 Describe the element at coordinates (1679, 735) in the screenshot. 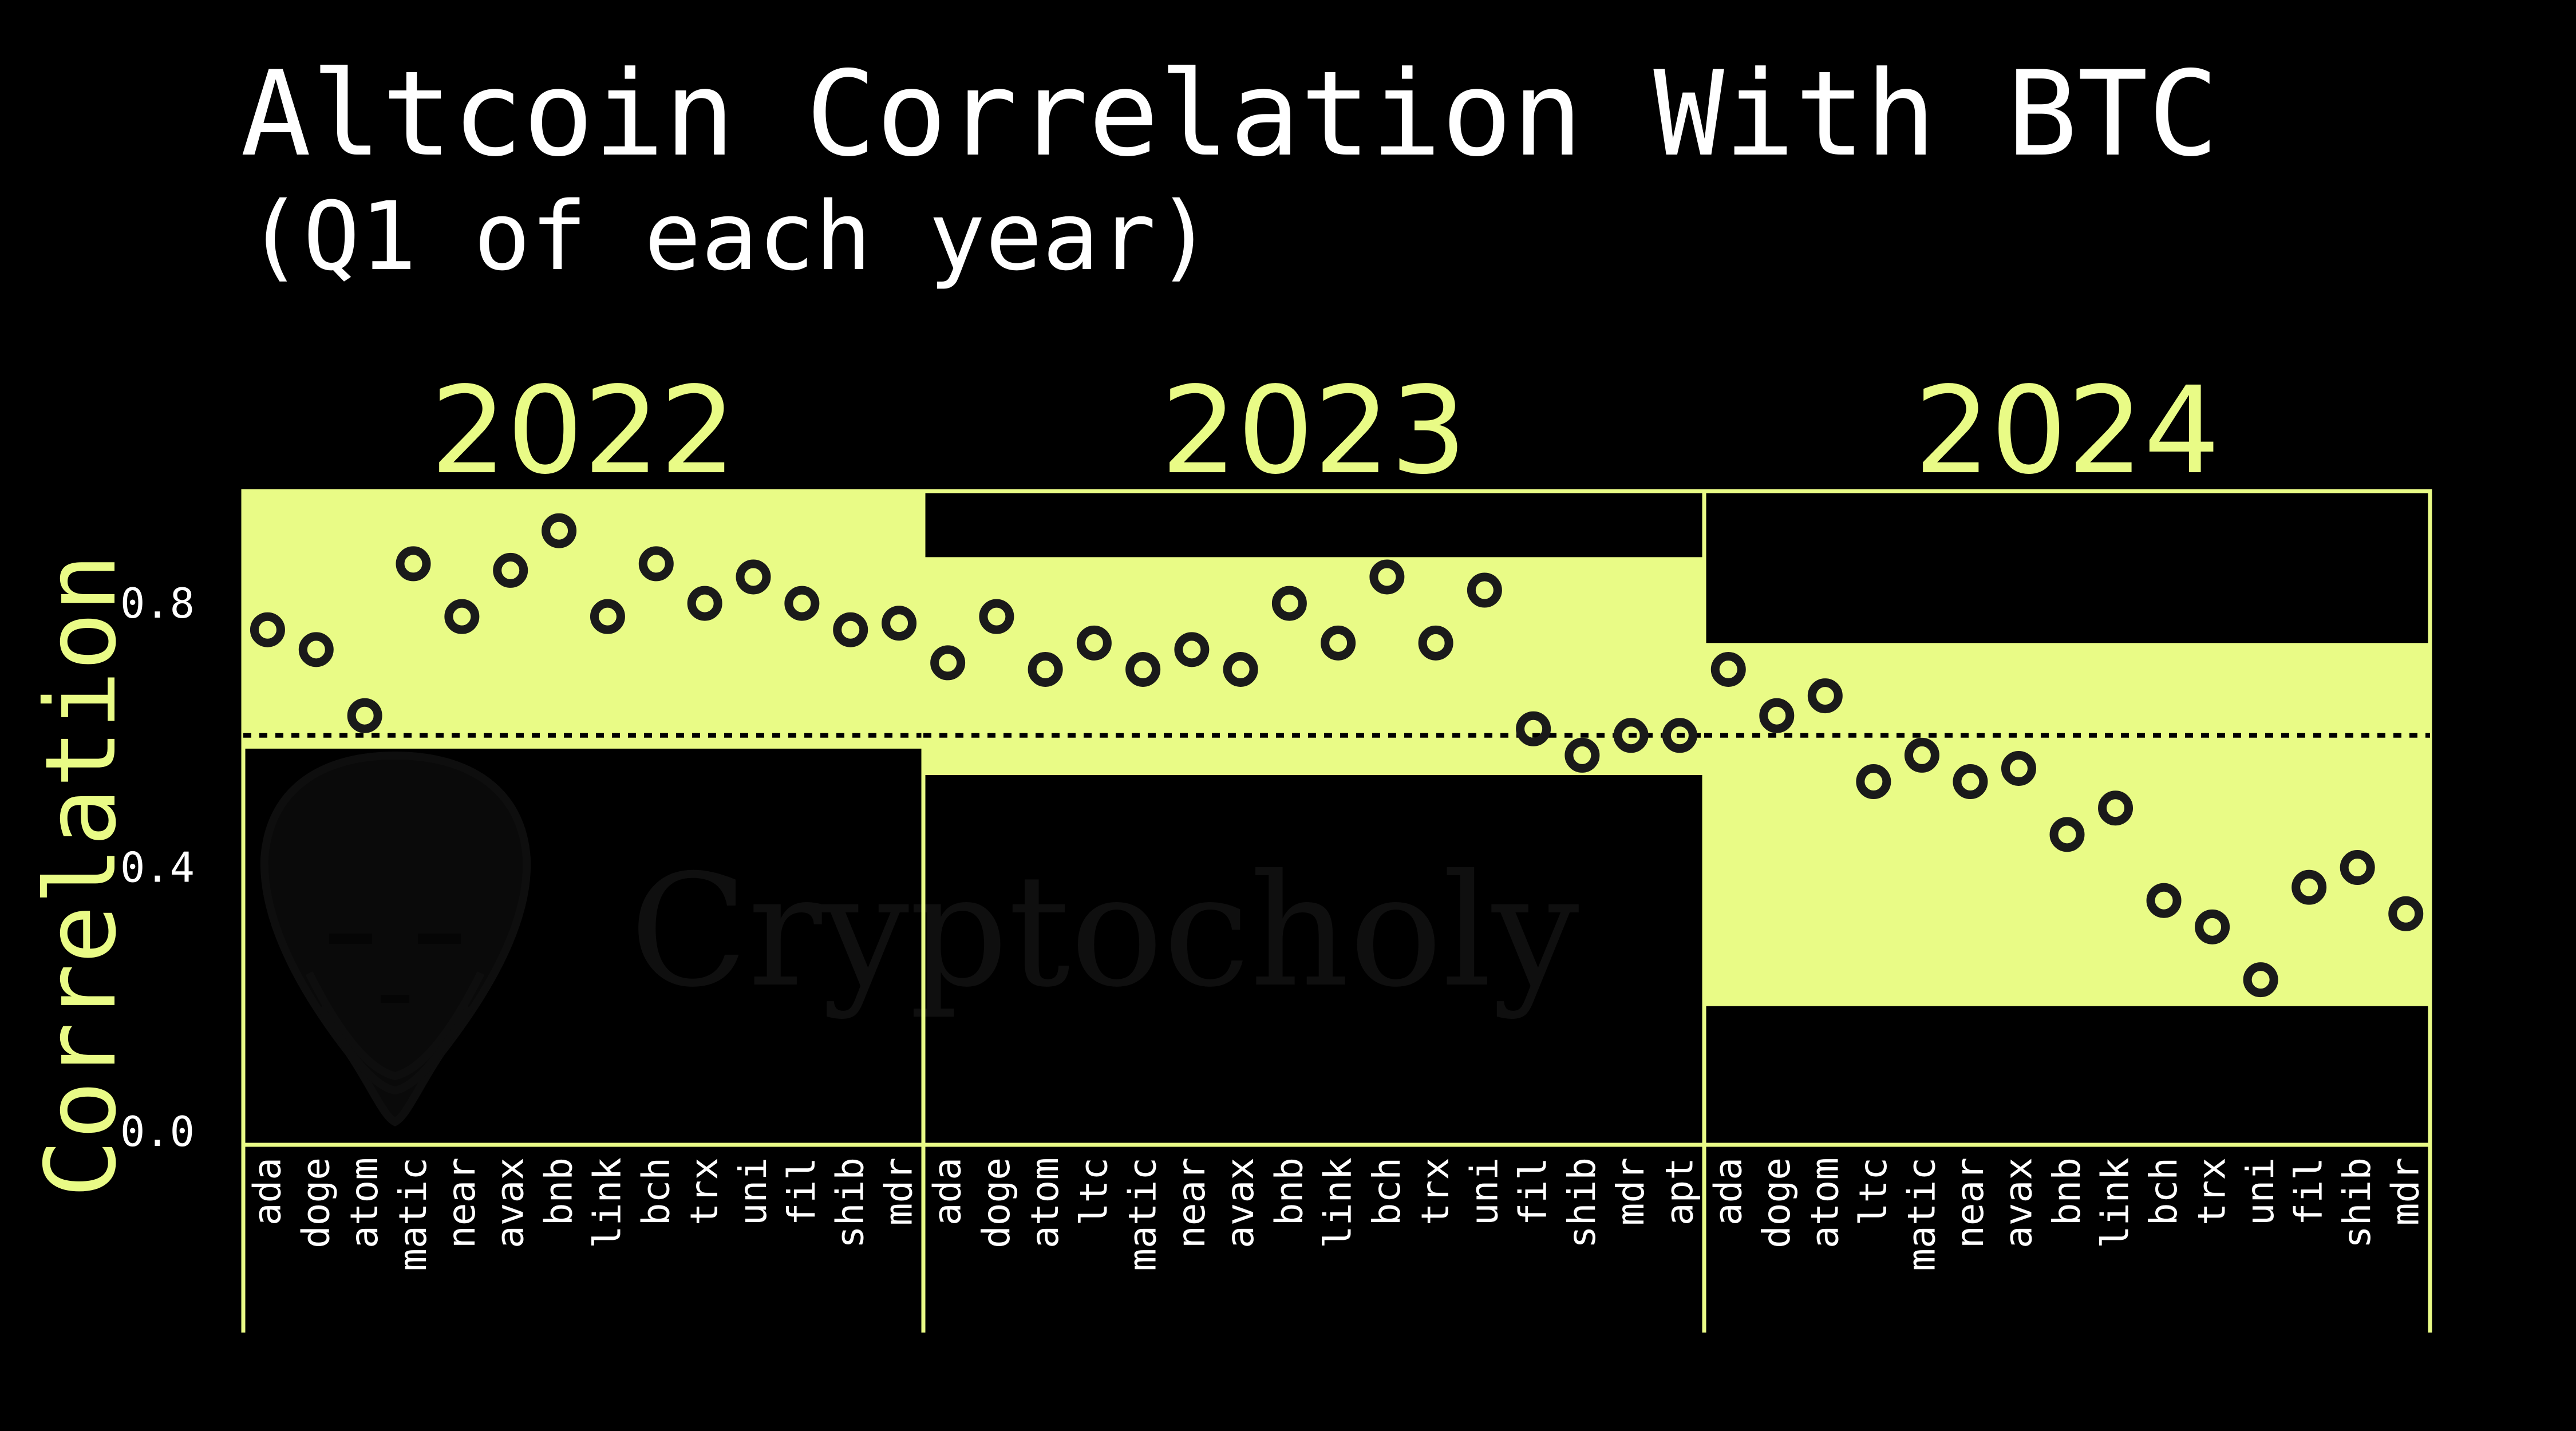

I see `data-point-apt` at that location.